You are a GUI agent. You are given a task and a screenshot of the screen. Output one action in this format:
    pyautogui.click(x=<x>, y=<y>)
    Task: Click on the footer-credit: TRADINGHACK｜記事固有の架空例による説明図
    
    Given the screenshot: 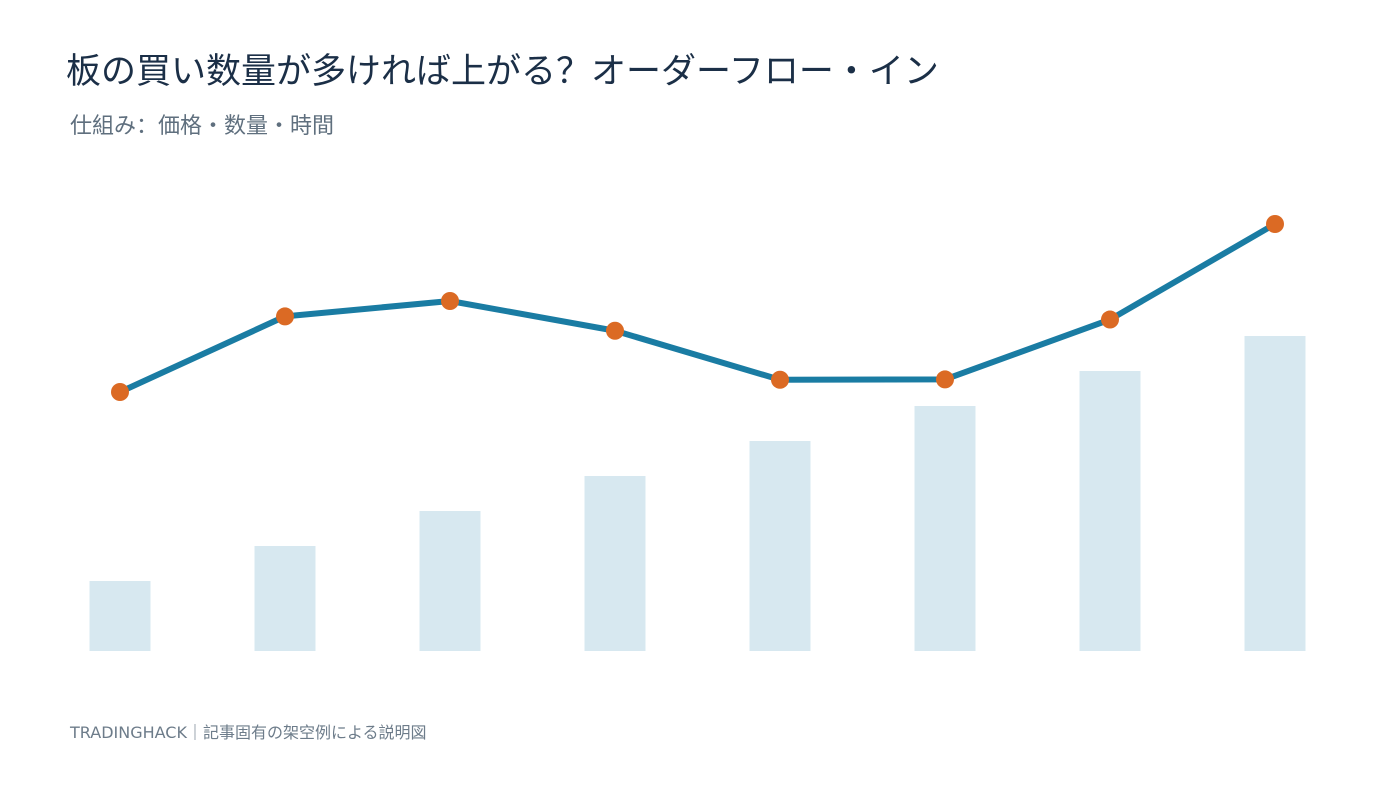 What is the action you would take?
    pyautogui.click(x=248, y=732)
    